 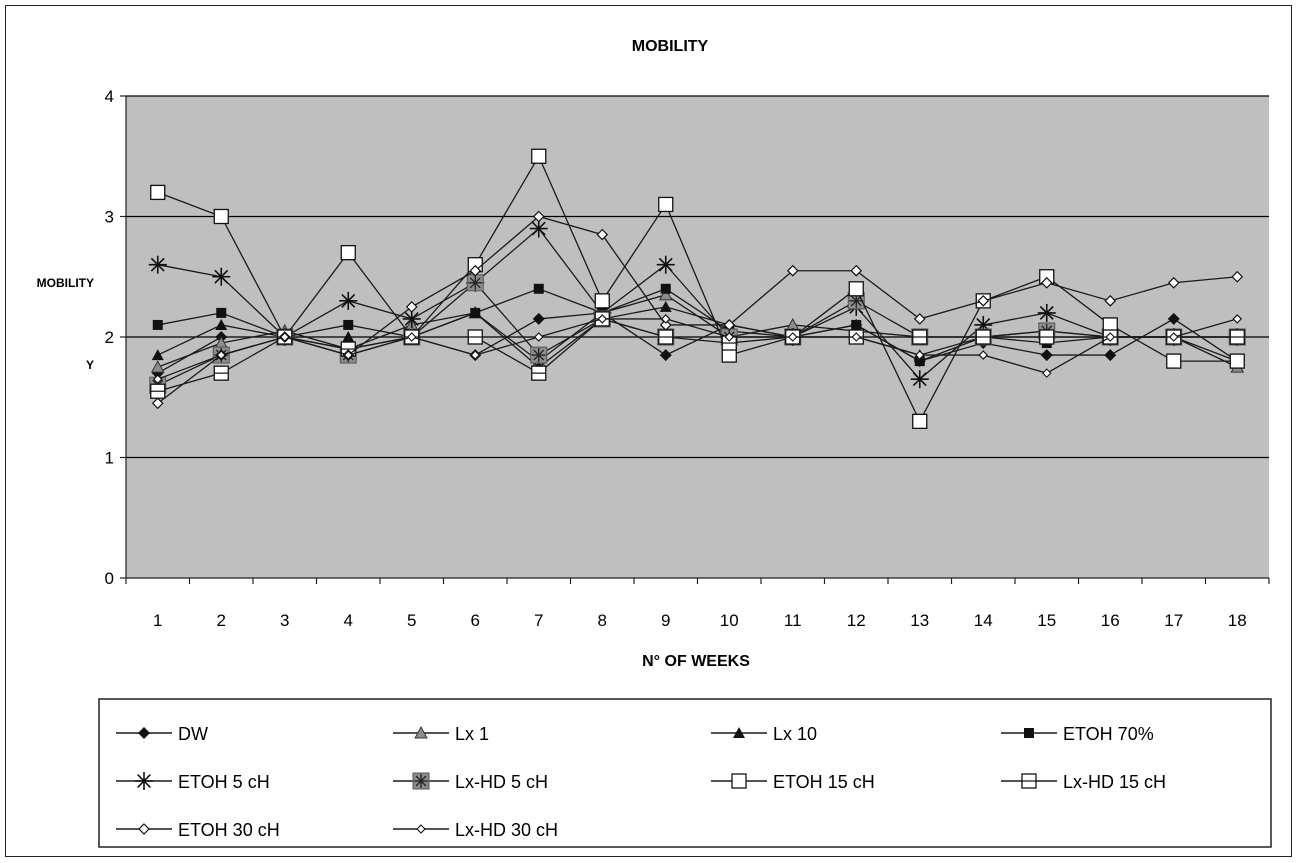 I want to click on x-tick-labels: 1 2 3 4 5 6 7 8 9 10 11 12 13 14 15 16 17 18, so click(x=700, y=620).